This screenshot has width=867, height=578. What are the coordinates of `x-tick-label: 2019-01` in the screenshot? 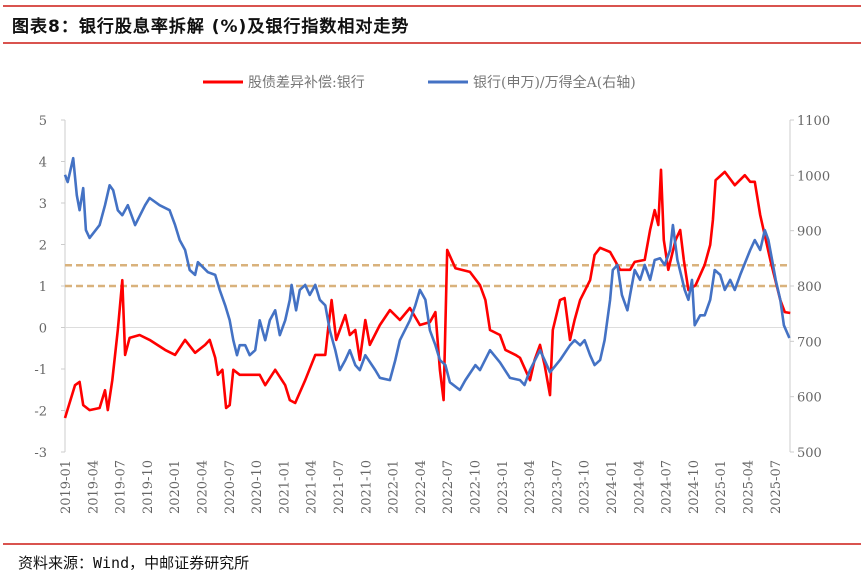 It's located at (66, 487).